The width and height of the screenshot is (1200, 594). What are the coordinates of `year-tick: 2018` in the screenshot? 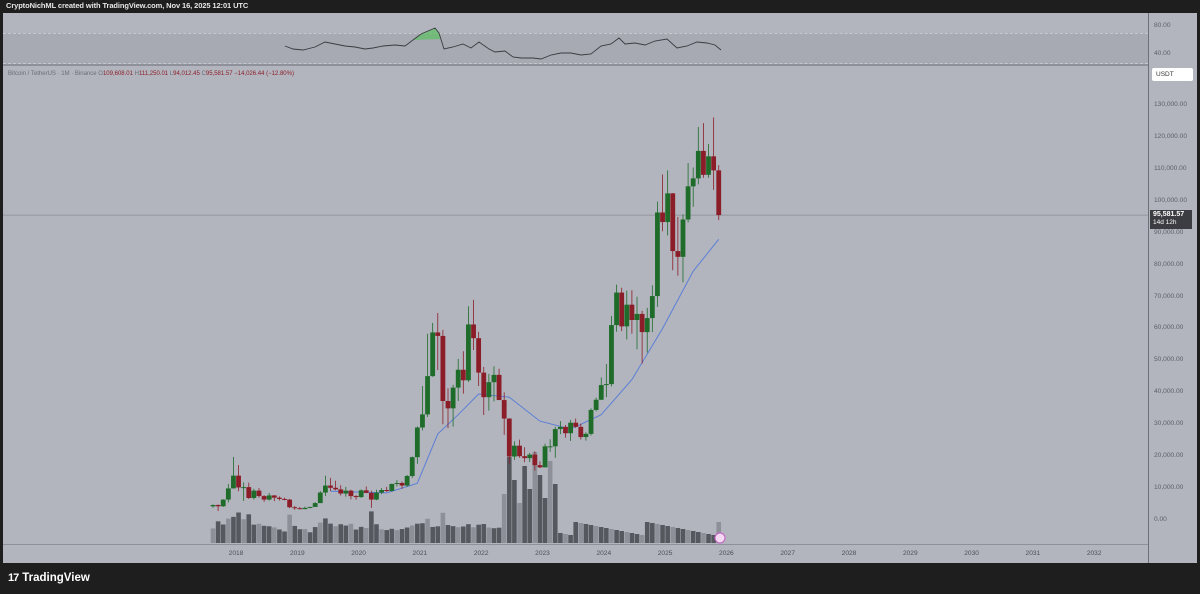 It's located at (236, 553).